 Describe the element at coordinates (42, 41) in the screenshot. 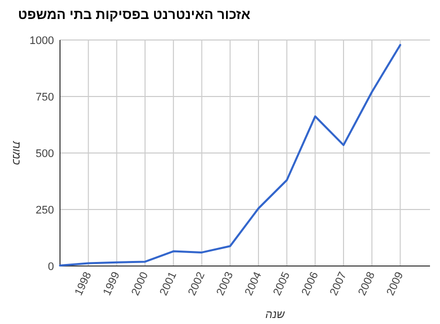

I see `y-tick-label: 1000` at that location.